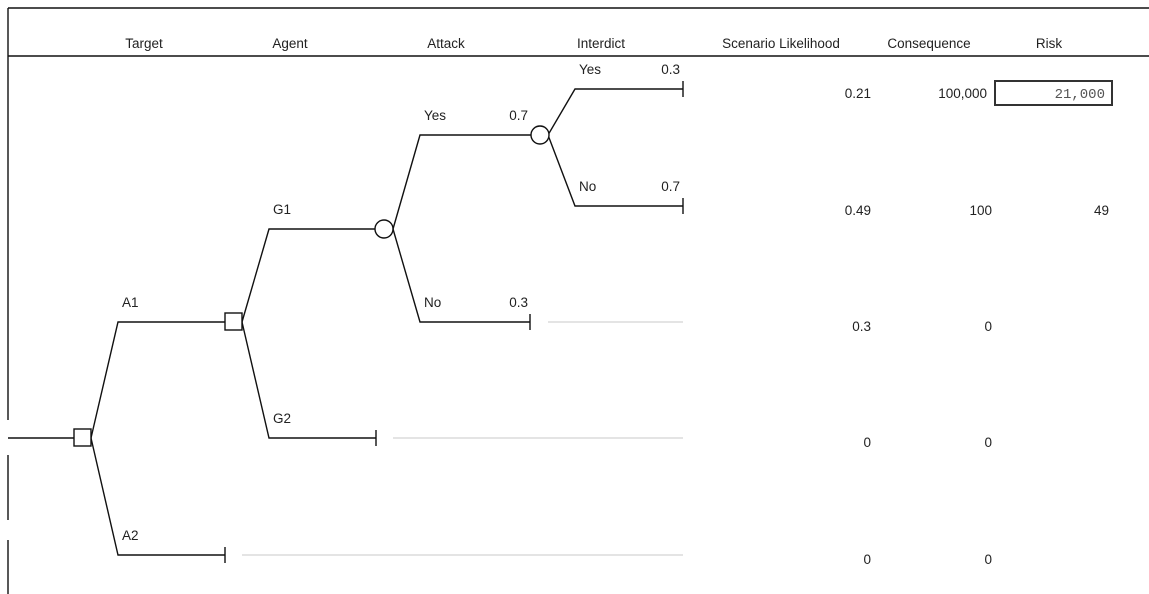  What do you see at coordinates (587, 186) in the screenshot?
I see `label-interdict-no: No` at bounding box center [587, 186].